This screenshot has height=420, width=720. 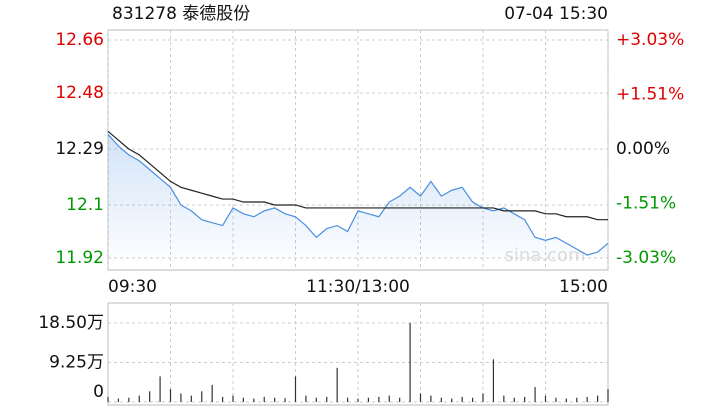 What do you see at coordinates (650, 95) in the screenshot?
I see `y2-tick-label: +1.51%` at bounding box center [650, 95].